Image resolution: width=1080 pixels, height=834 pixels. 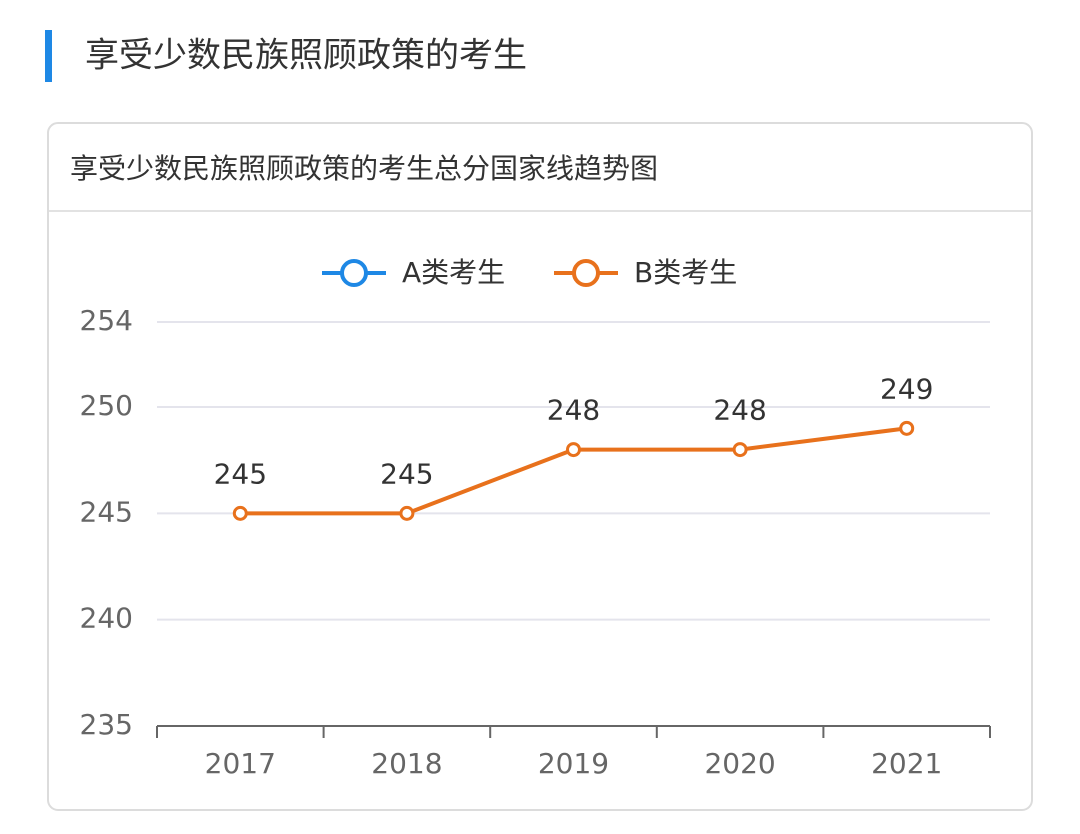 What do you see at coordinates (48, 56) in the screenshot?
I see `header-accent` at bounding box center [48, 56].